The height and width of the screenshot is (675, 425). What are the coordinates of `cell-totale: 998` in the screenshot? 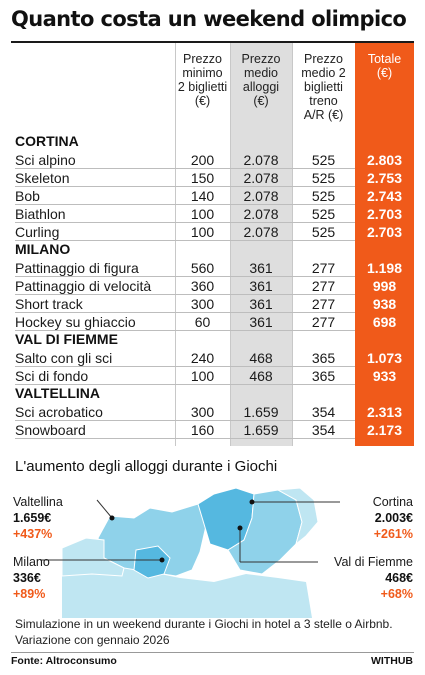 It's located at (384, 286).